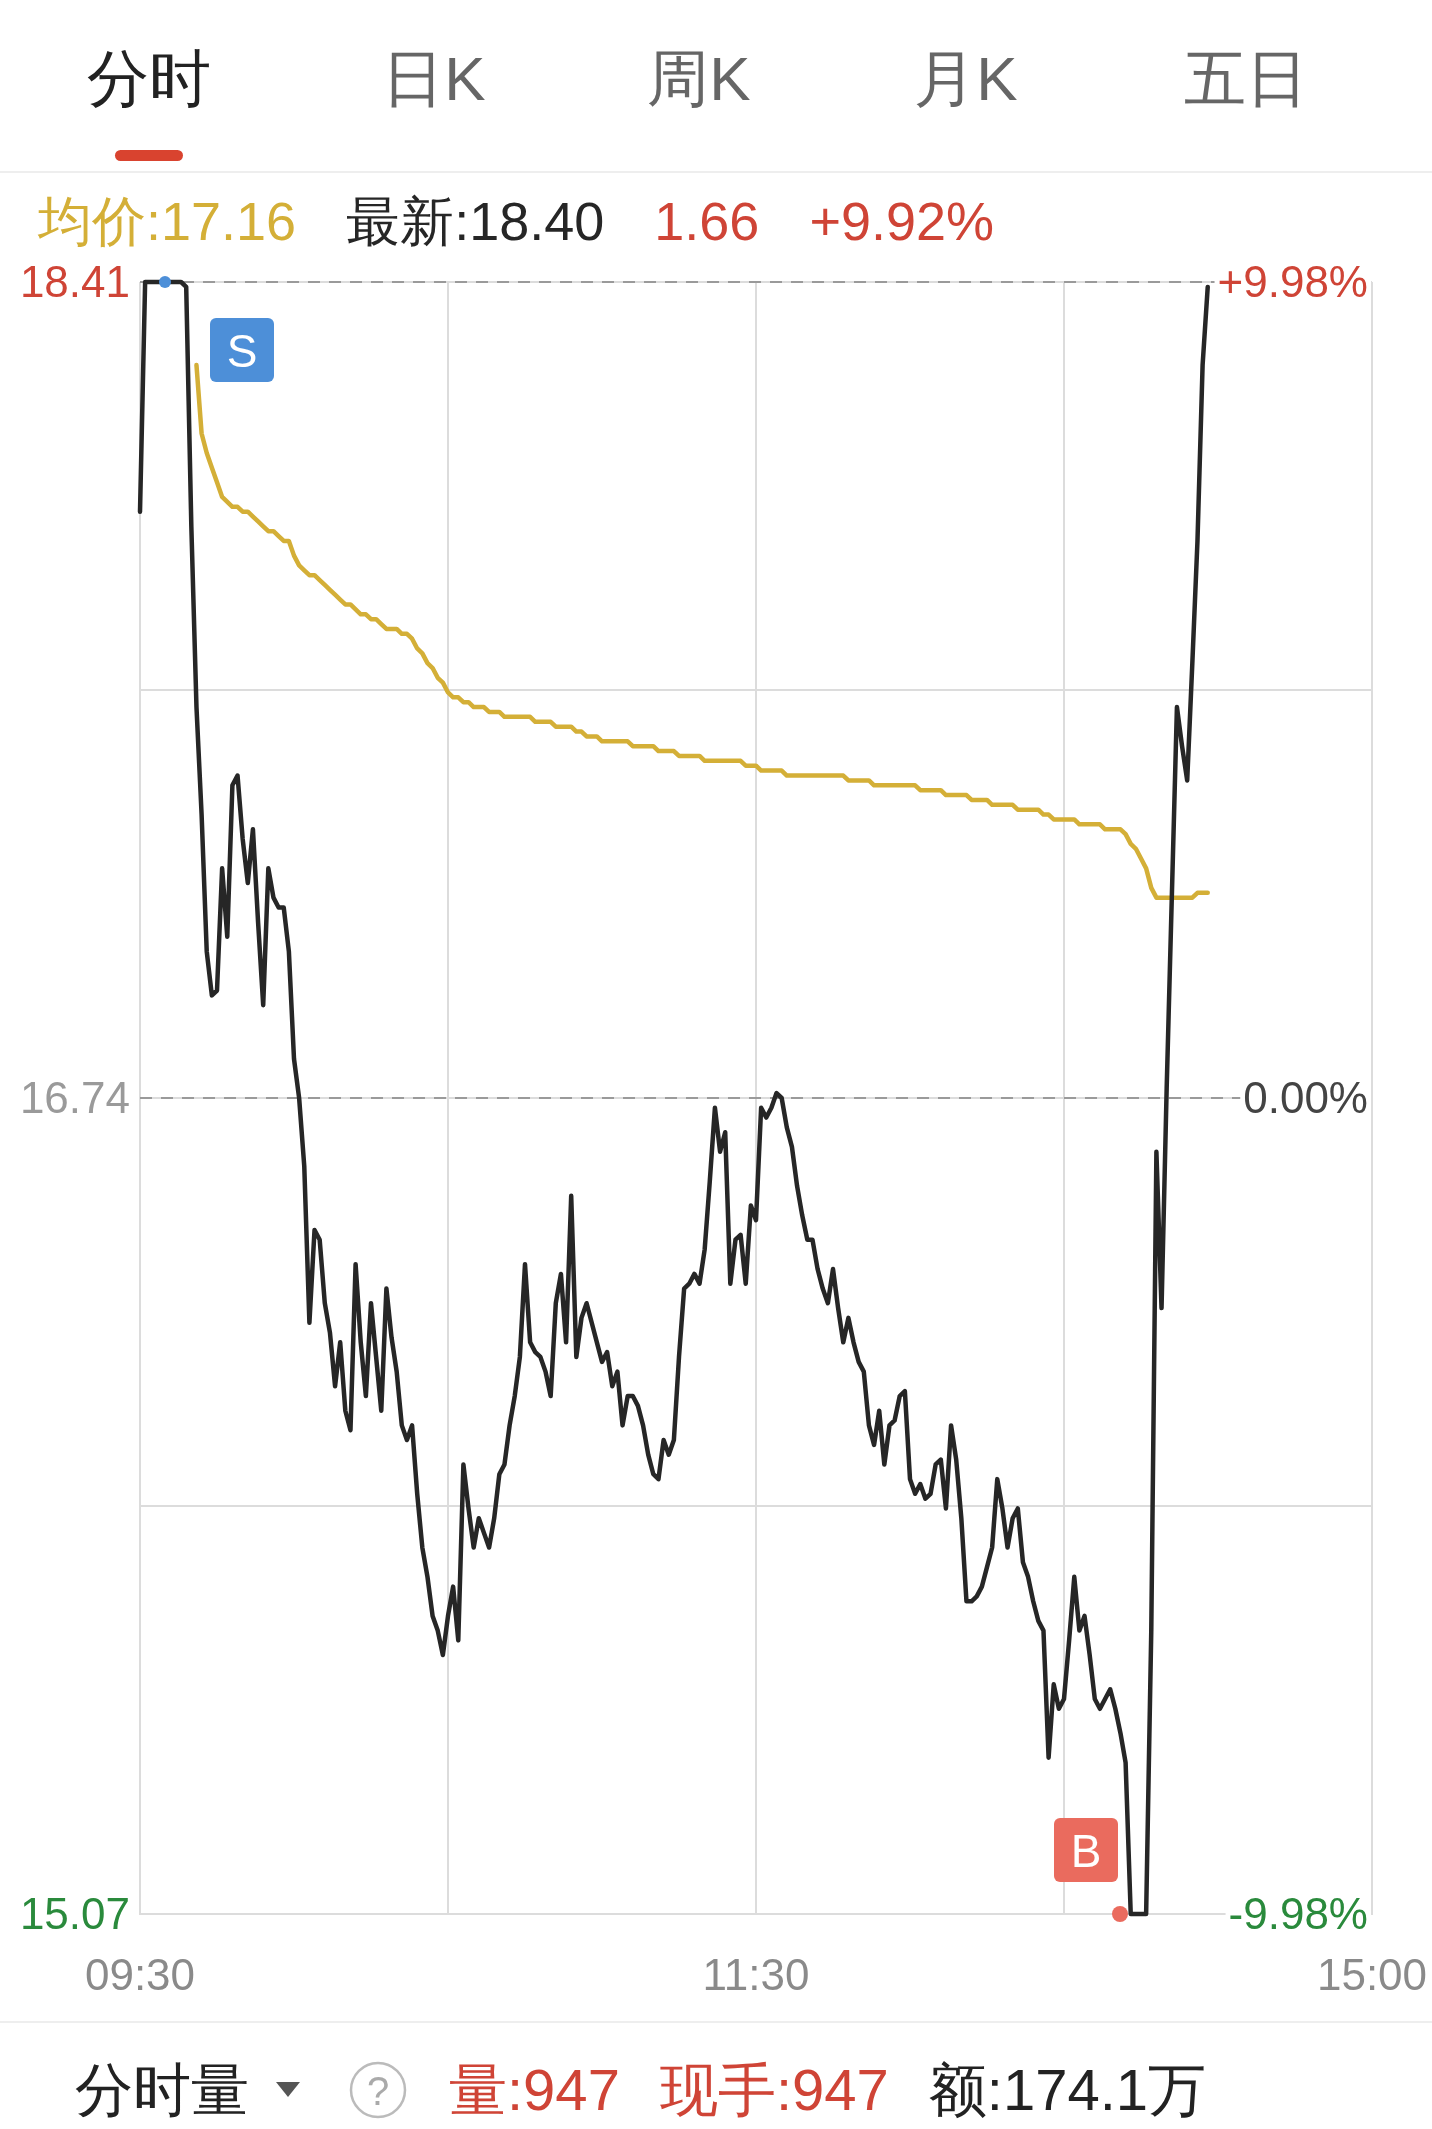 The height and width of the screenshot is (2129, 1432). I want to click on text: 最新:18.40, so click(475, 221).